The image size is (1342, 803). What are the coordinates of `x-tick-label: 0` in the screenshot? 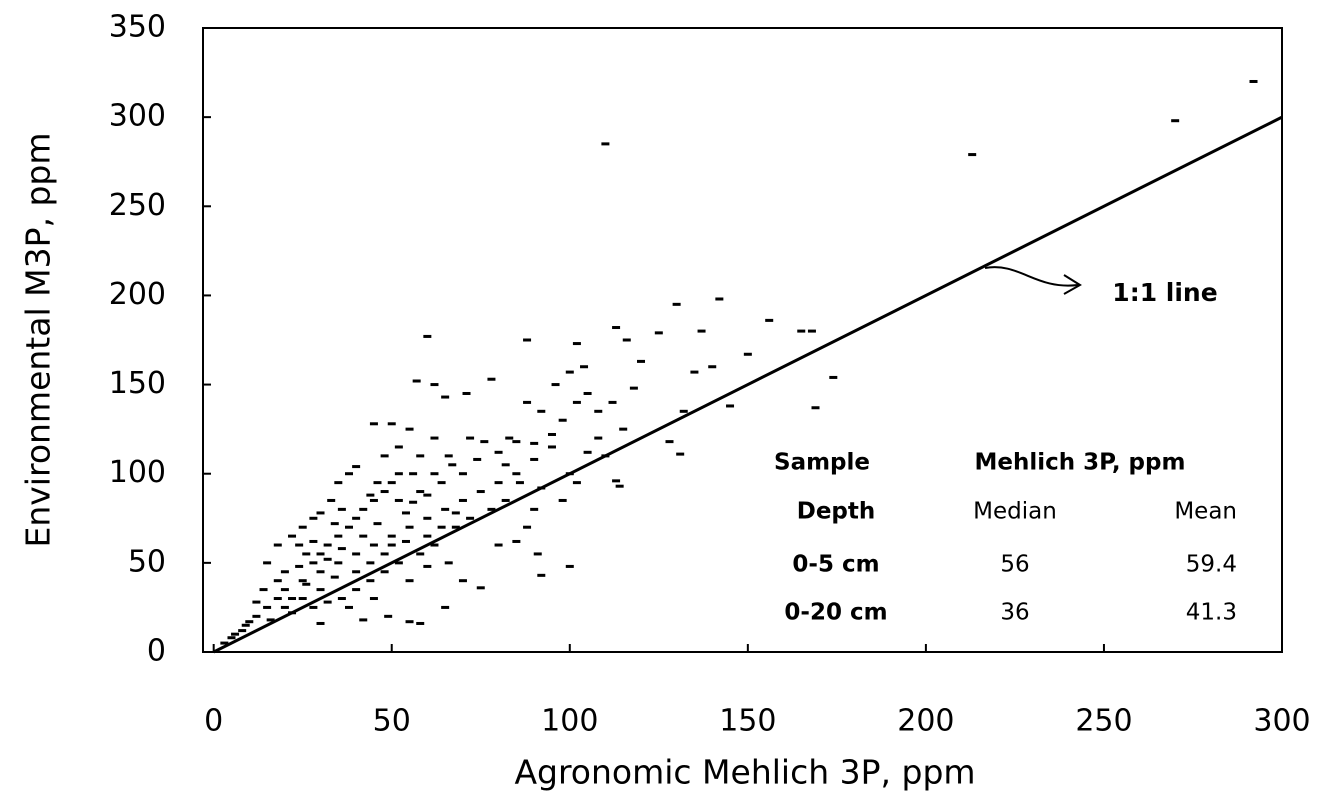 It's located at (213, 721).